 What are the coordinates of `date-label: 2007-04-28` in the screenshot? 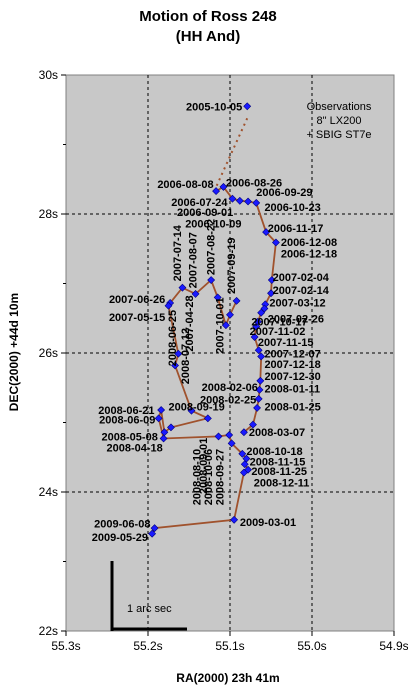 It's located at (190, 323).